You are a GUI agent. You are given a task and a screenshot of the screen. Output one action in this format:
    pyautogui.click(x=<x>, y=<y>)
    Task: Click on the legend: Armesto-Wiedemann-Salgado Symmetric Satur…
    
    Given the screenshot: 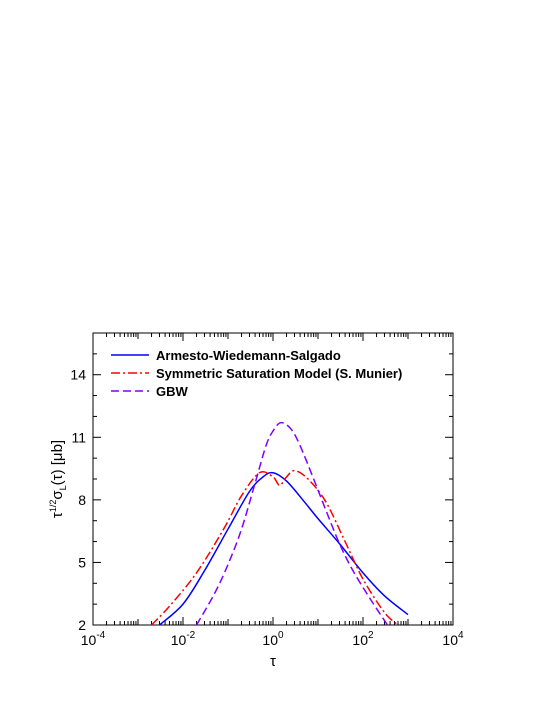 What is the action you would take?
    pyautogui.click(x=256, y=373)
    